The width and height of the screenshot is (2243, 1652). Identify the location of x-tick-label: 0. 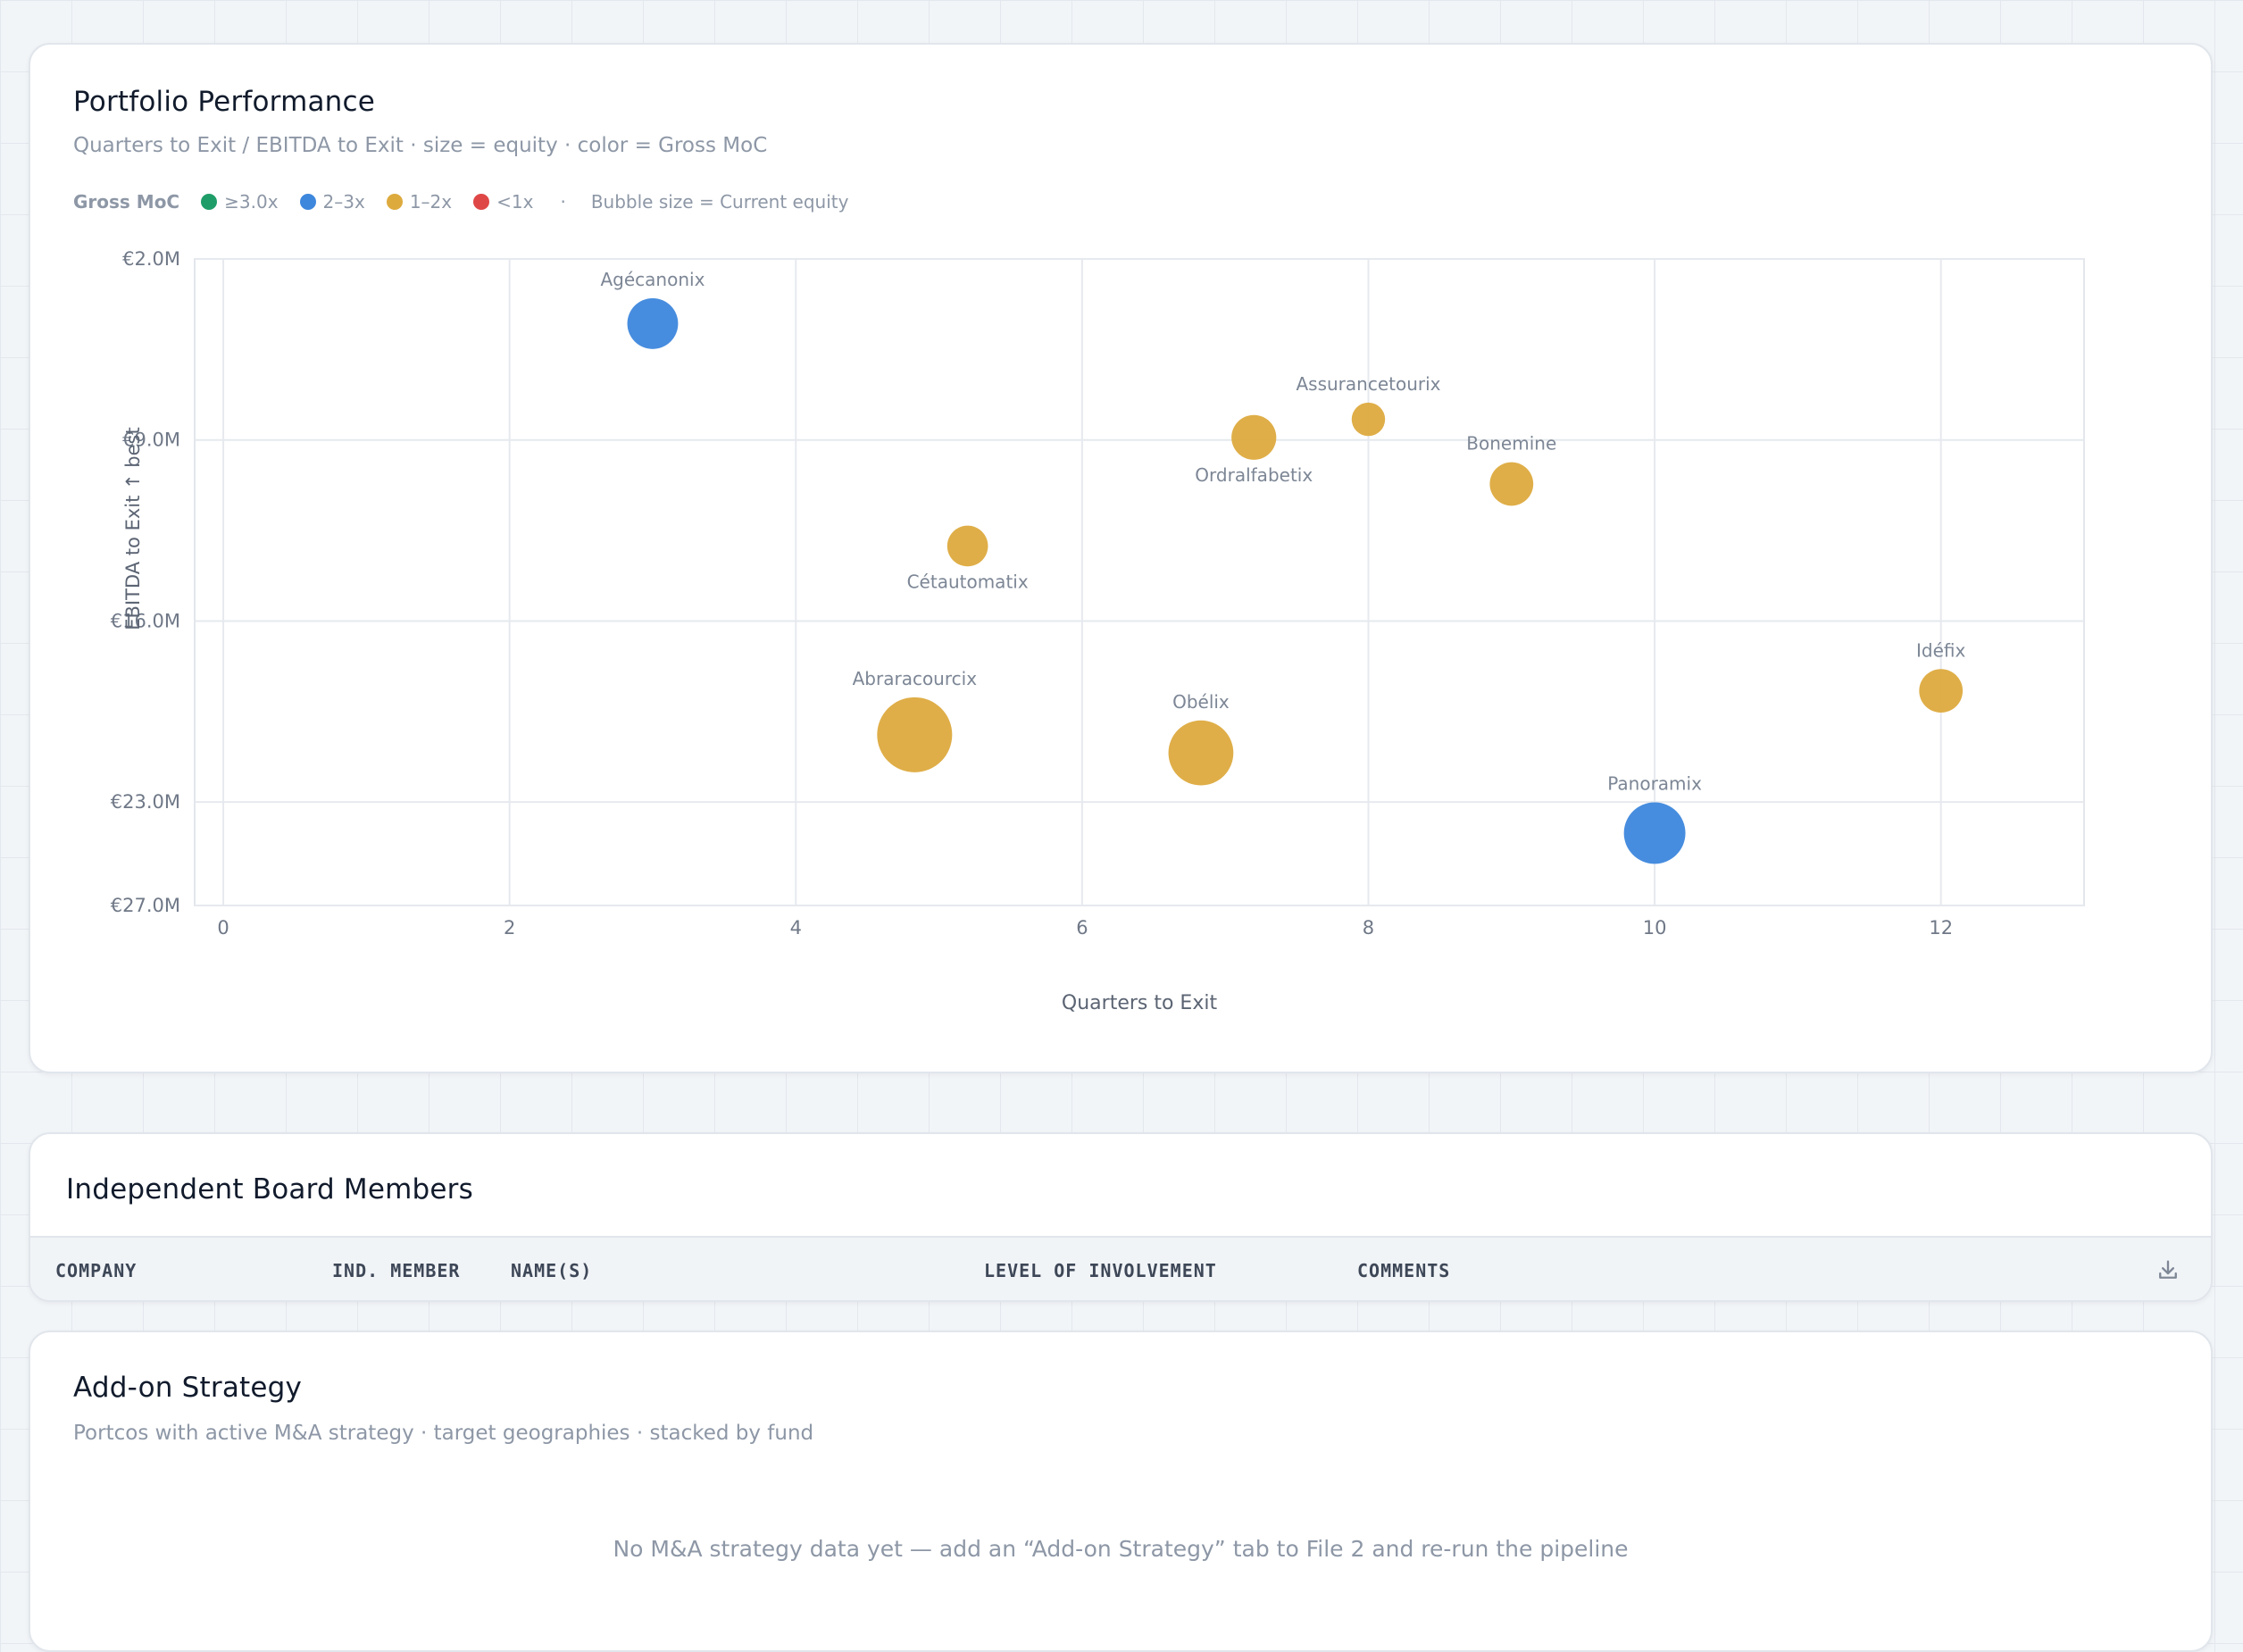
(223, 928).